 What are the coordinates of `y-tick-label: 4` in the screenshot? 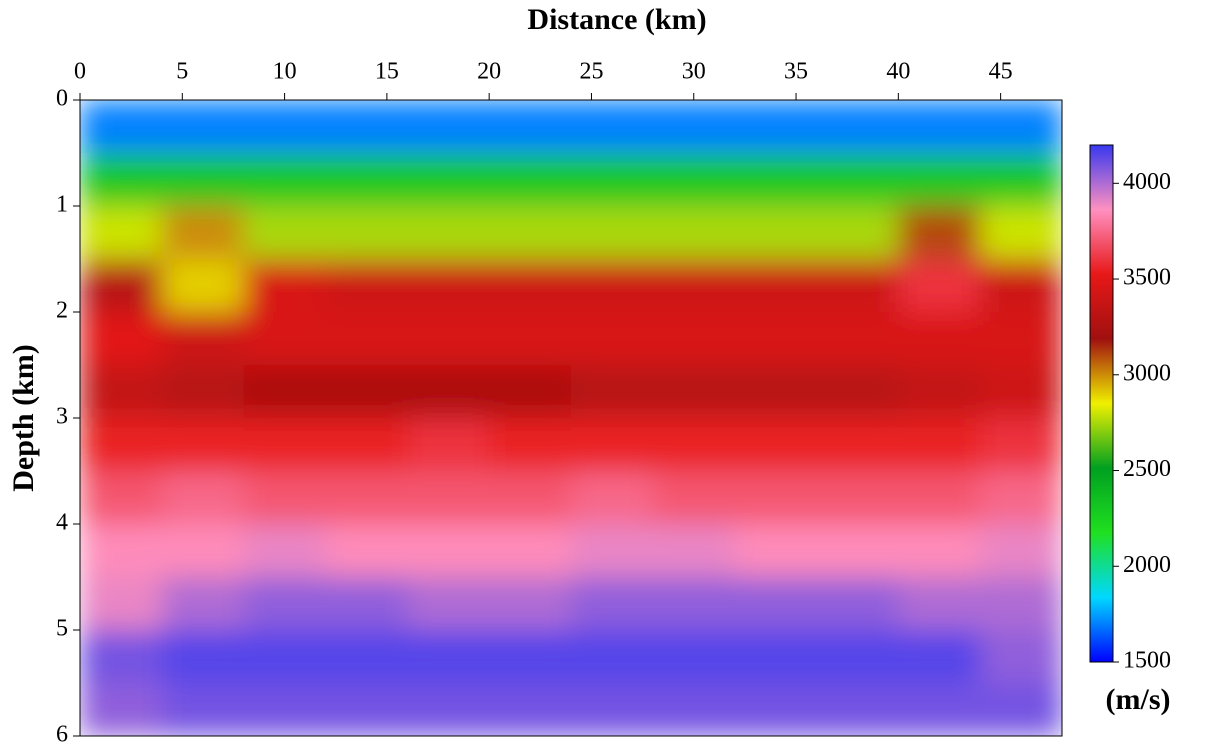 It's located at (62, 523).